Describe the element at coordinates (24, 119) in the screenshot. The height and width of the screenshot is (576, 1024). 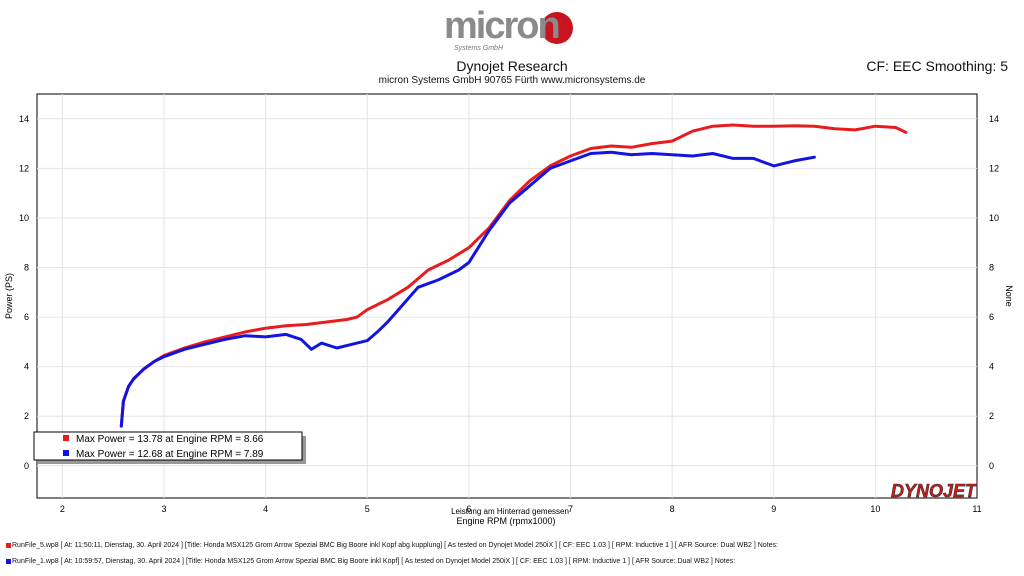
I see `y-tick-label: 14` at that location.